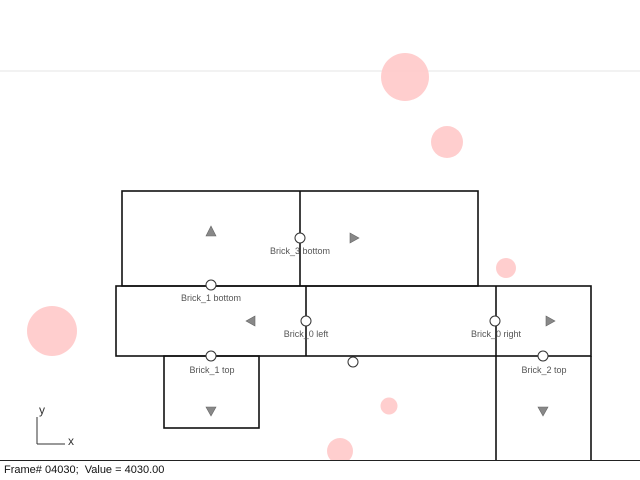  I want to click on arrow-up-icon, so click(211, 231).